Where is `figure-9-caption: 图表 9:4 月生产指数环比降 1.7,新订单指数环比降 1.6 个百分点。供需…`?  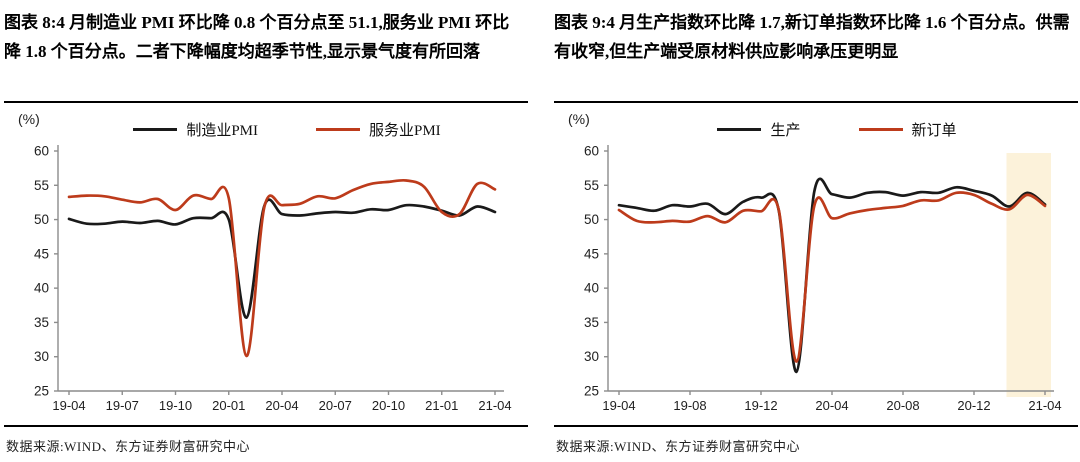 figure-9-caption: 图表 9:4 月生产指数环比降 1.7,新订单指数环比降 1.6 个百分点。供需… is located at coordinates (816, 54).